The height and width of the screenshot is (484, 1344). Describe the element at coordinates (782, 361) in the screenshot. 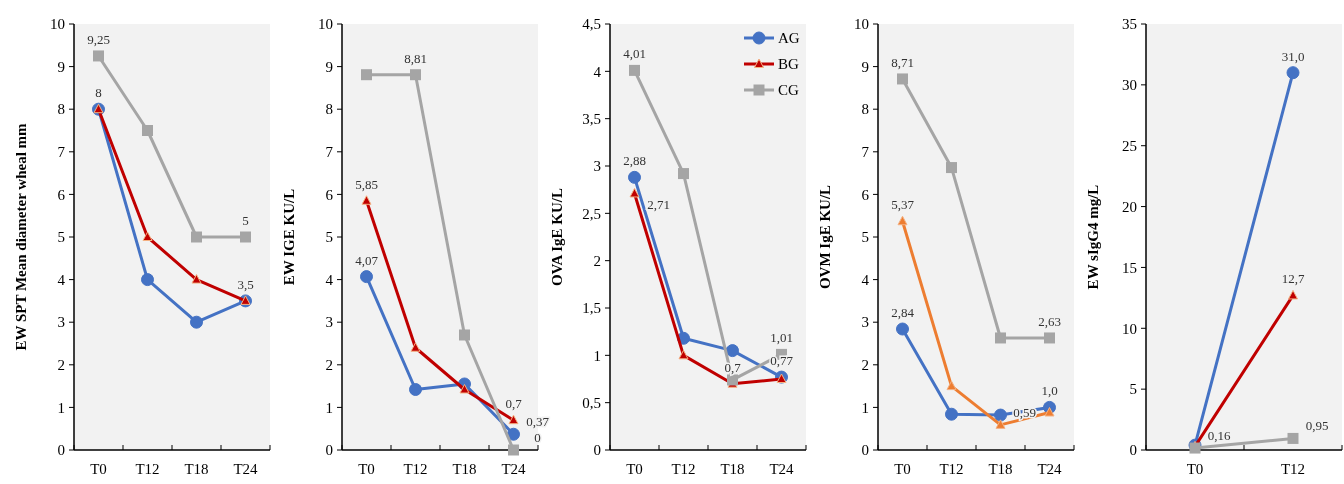

I see `data-label: 0,77` at that location.